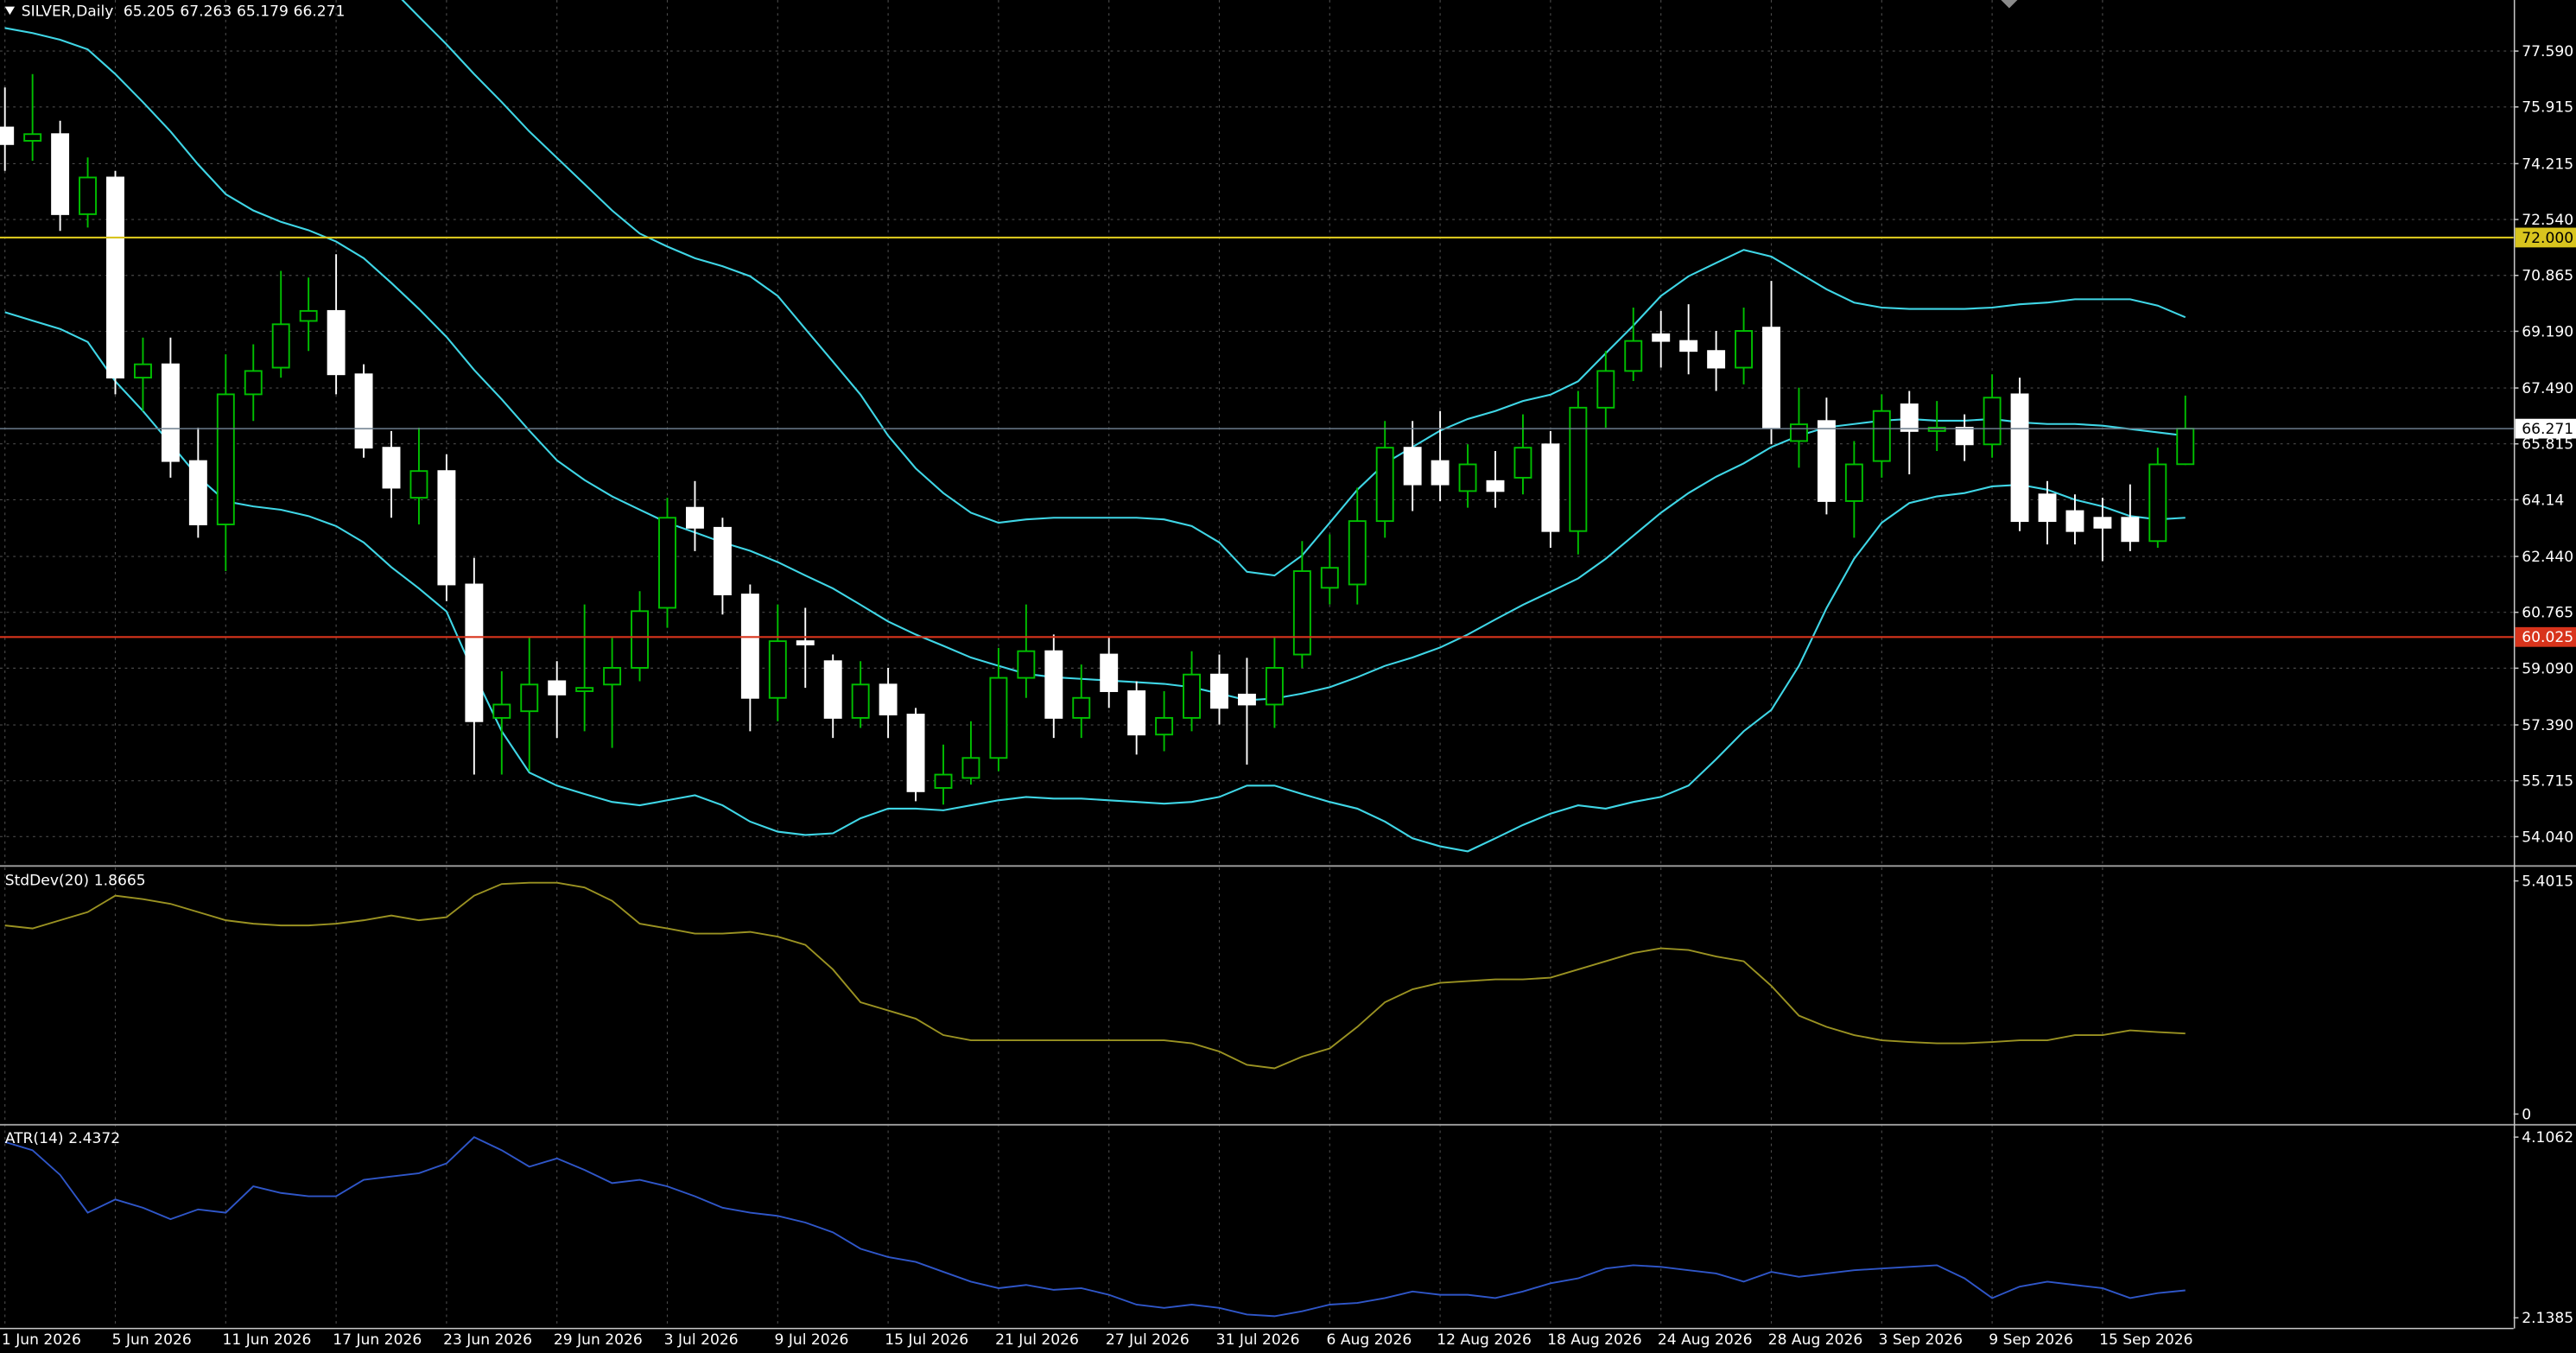  I want to click on x-tick-label: 21 Jul 2026, so click(1037, 1340).